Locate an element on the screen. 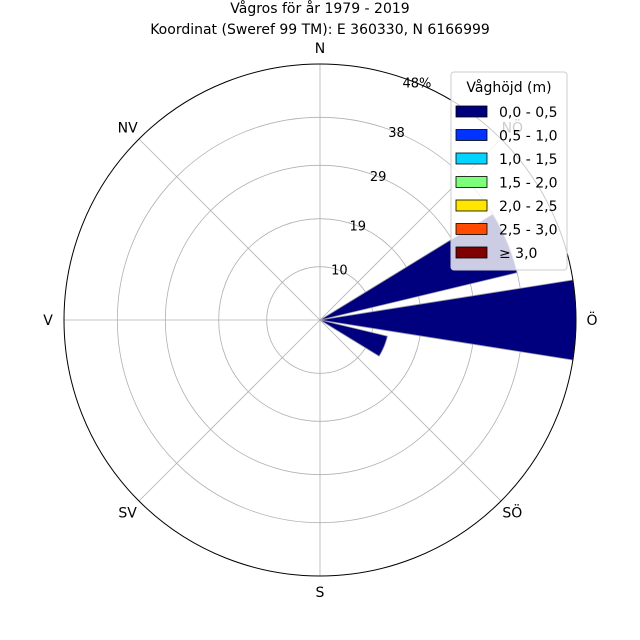  direction-label-7: NV is located at coordinates (128, 129).